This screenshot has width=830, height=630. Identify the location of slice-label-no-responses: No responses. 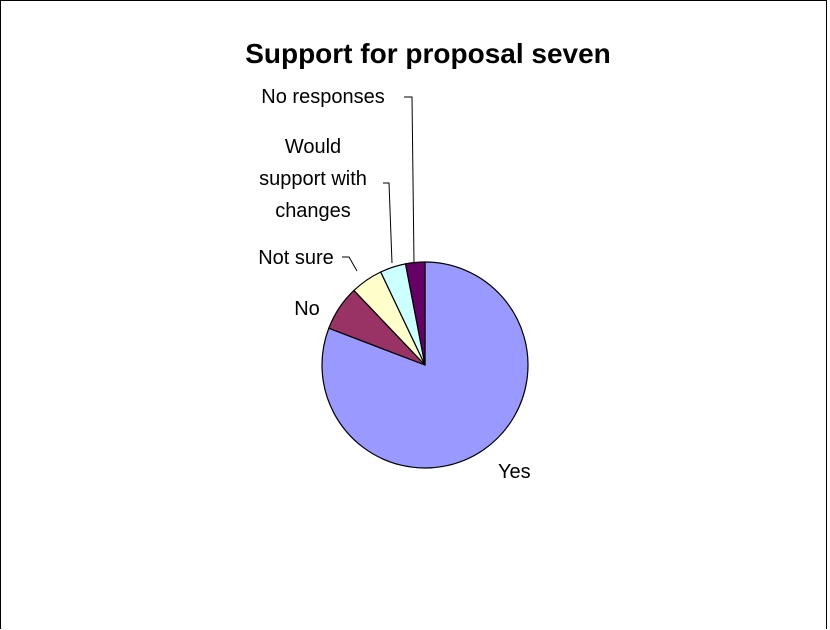
(322, 97).